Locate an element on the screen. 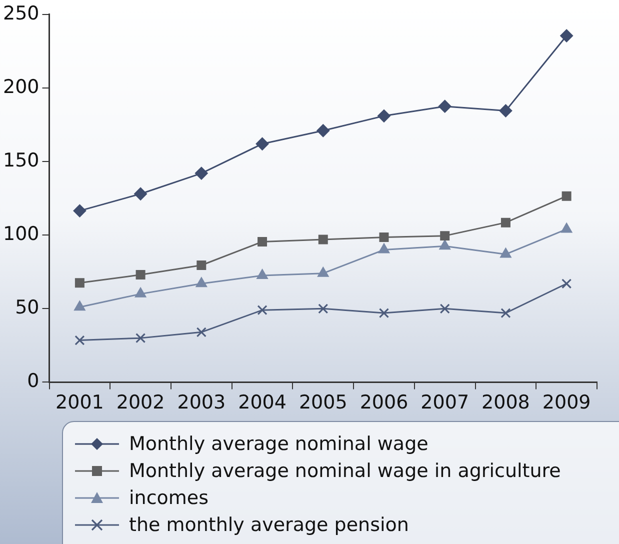 This screenshot has width=619, height=544. x-tick-label: 2008 is located at coordinates (506, 403).